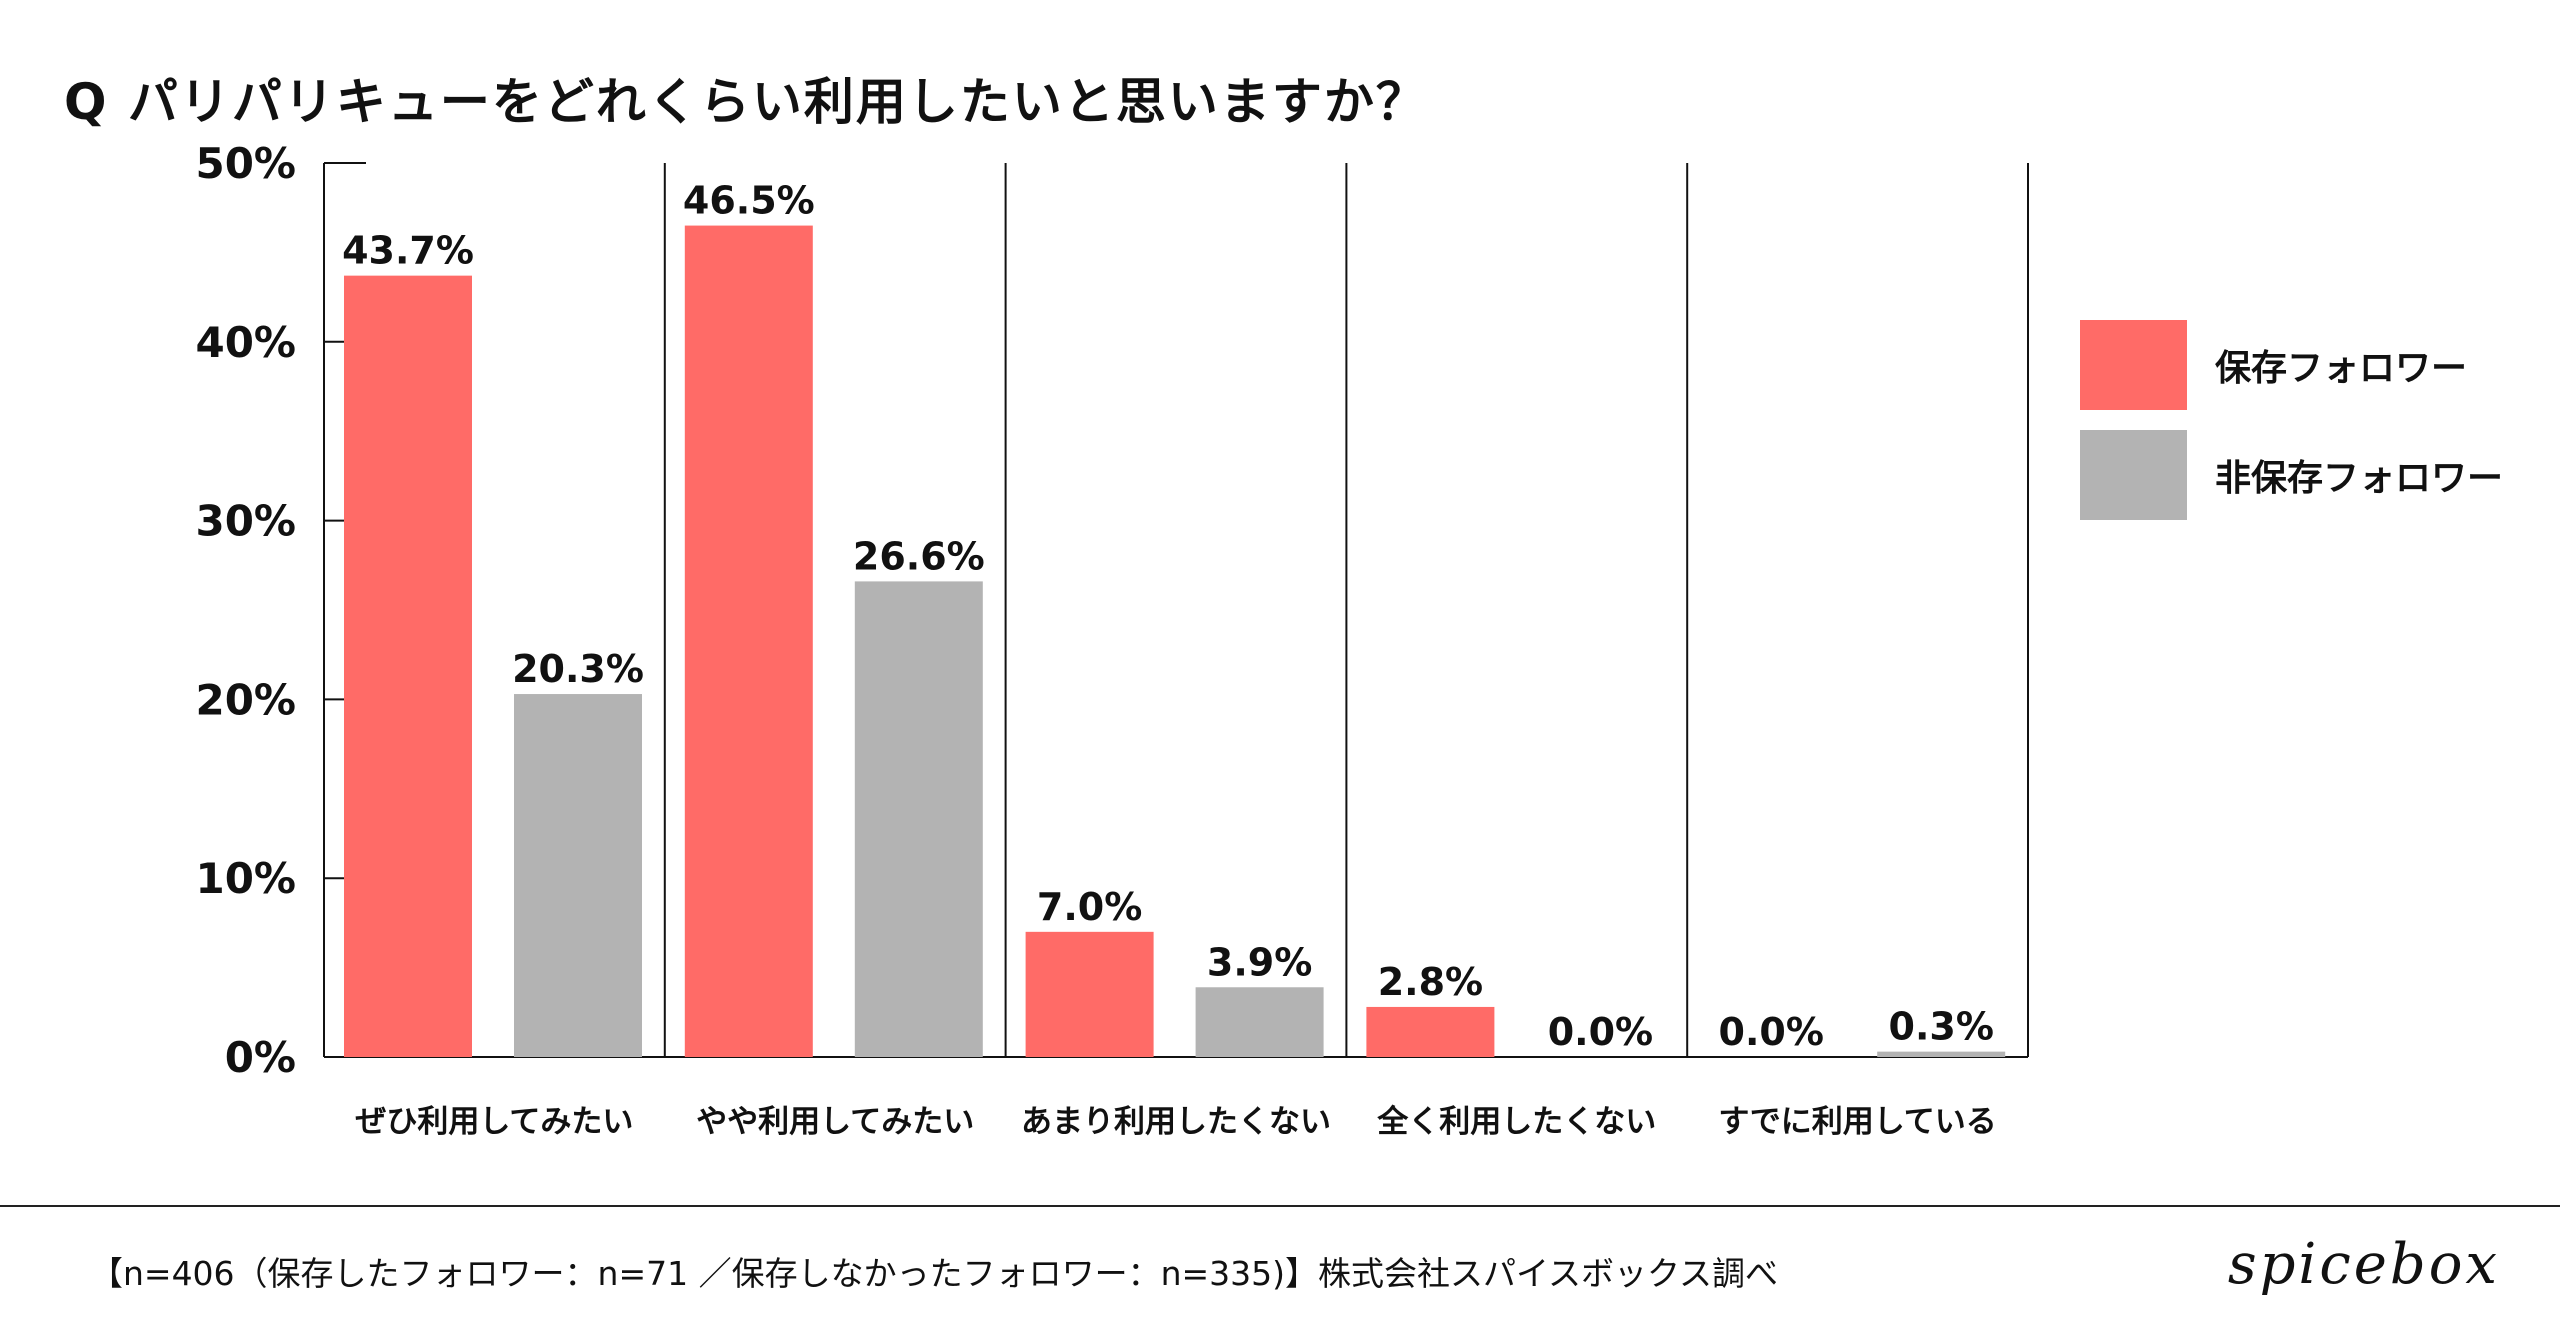  I want to click on y-tick-label: 20%, so click(245, 699).